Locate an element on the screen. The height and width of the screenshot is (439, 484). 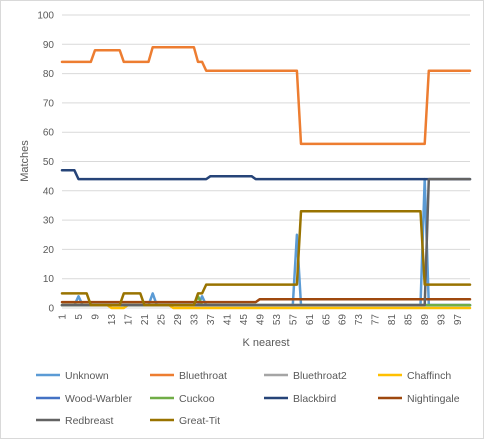
x-tick-label: 89 is located at coordinates (425, 320).